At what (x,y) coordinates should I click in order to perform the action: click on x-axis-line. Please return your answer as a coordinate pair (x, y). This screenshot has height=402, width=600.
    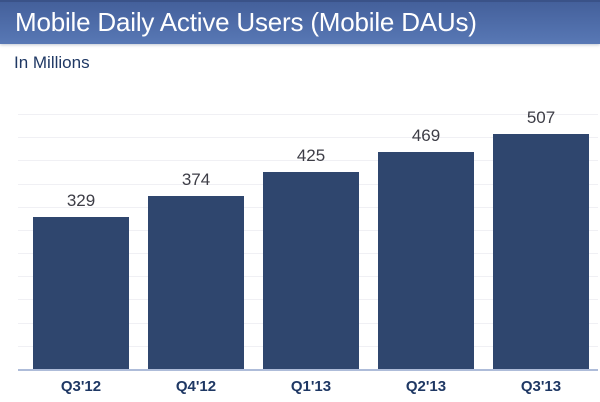
    Looking at the image, I should click on (308, 370).